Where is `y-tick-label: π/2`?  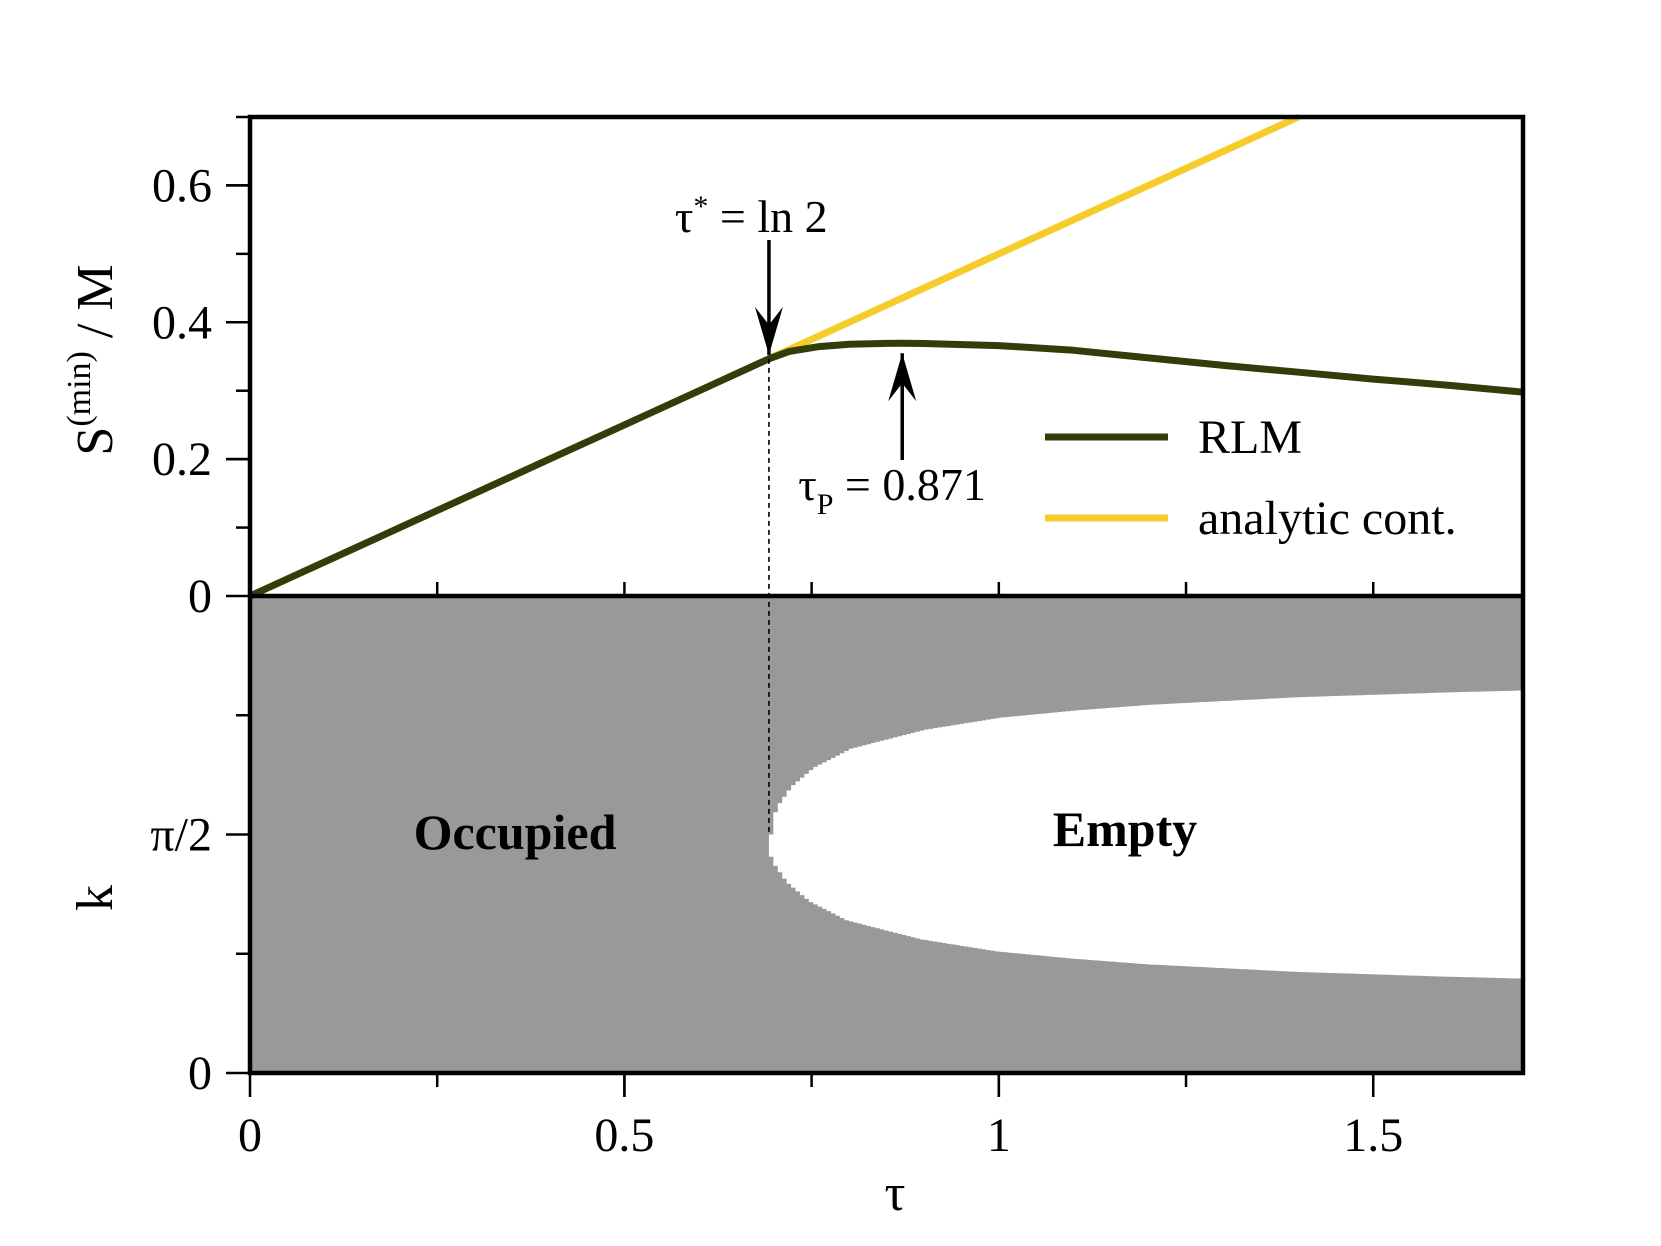 y-tick-label: π/2 is located at coordinates (181, 835).